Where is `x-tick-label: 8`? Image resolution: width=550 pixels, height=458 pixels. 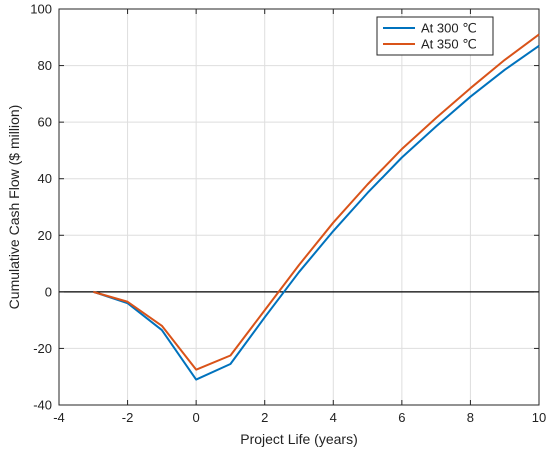
x-tick-label: 8 is located at coordinates (470, 417).